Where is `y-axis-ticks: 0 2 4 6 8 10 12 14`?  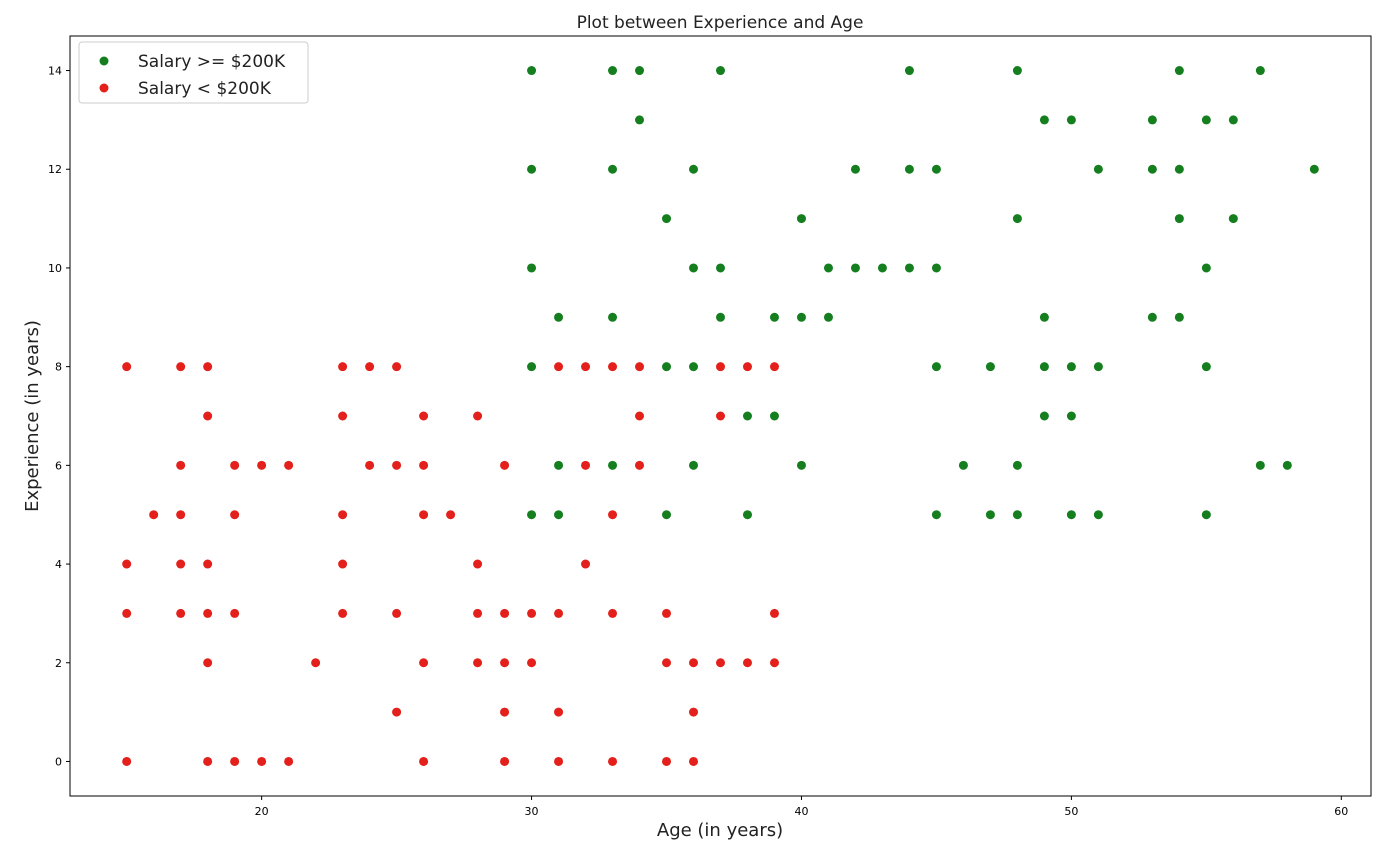 y-axis-ticks: 0 2 4 6 8 10 12 14 is located at coordinates (59, 416).